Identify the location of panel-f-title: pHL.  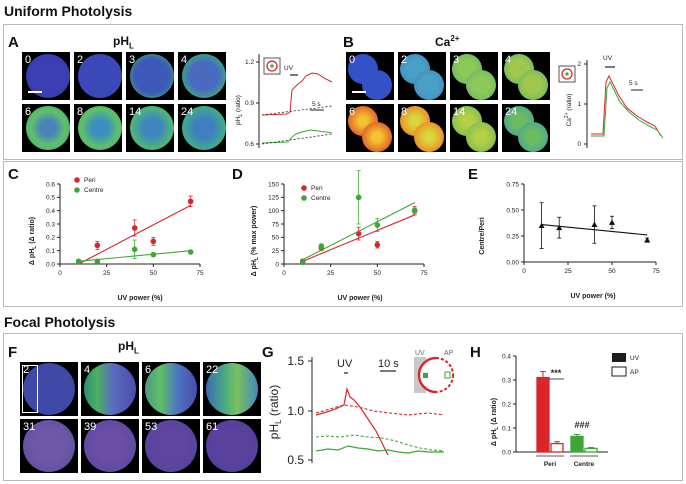
(128, 347).